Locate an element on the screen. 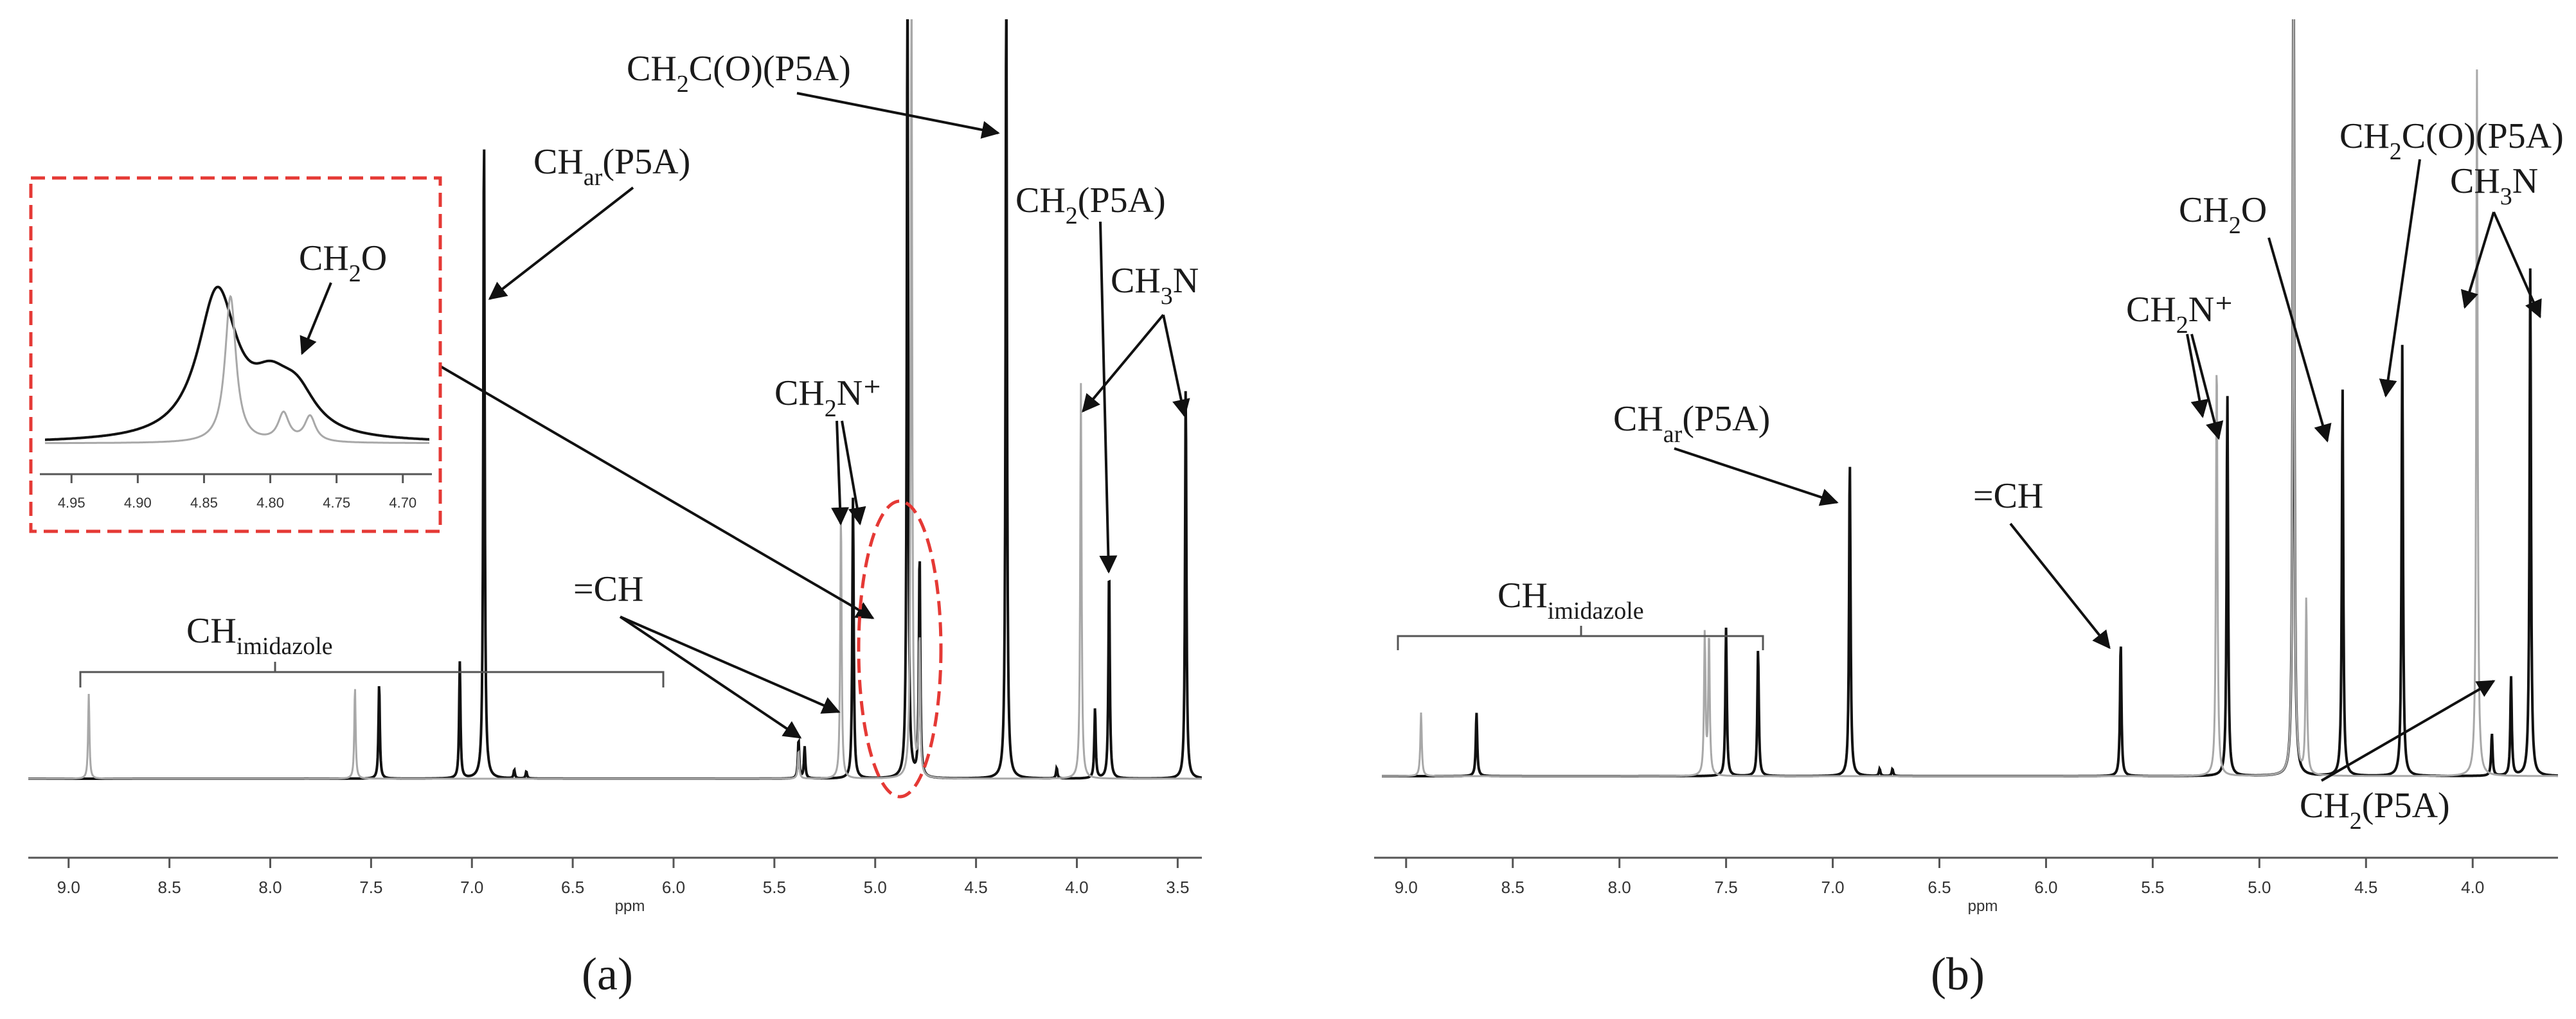 The height and width of the screenshot is (1019, 2576). inset-tick-label: 4.75 is located at coordinates (336, 503).